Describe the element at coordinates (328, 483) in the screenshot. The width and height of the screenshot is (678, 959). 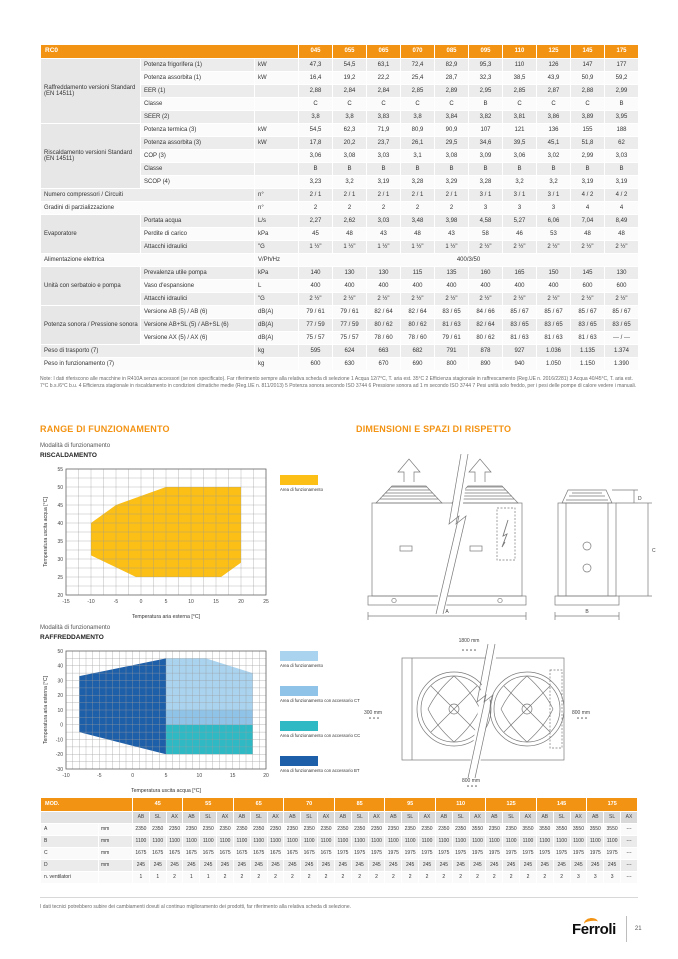
I see `legend-item: Area di funzionamento` at that location.